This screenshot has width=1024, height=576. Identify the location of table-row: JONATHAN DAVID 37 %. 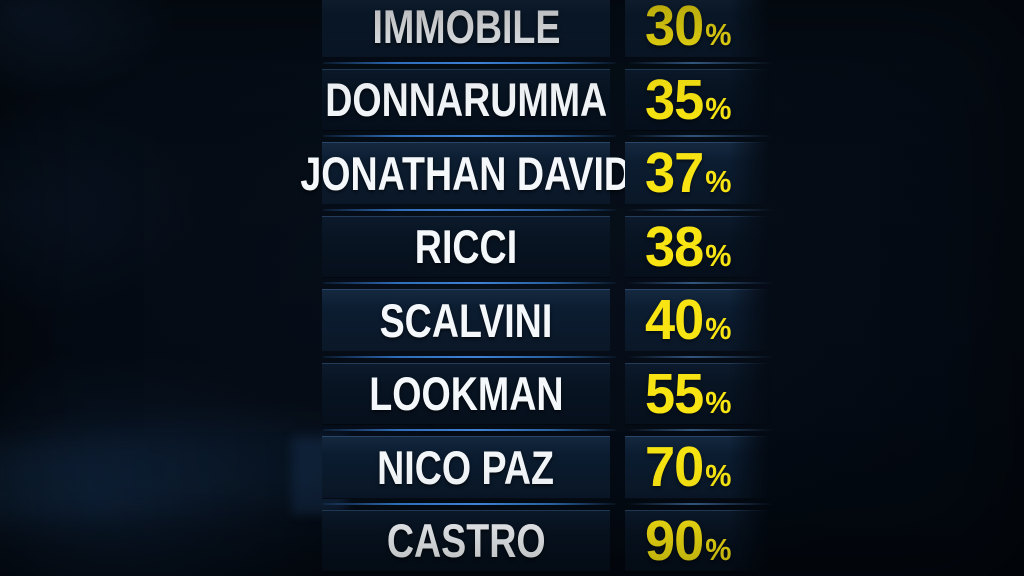
(541, 173).